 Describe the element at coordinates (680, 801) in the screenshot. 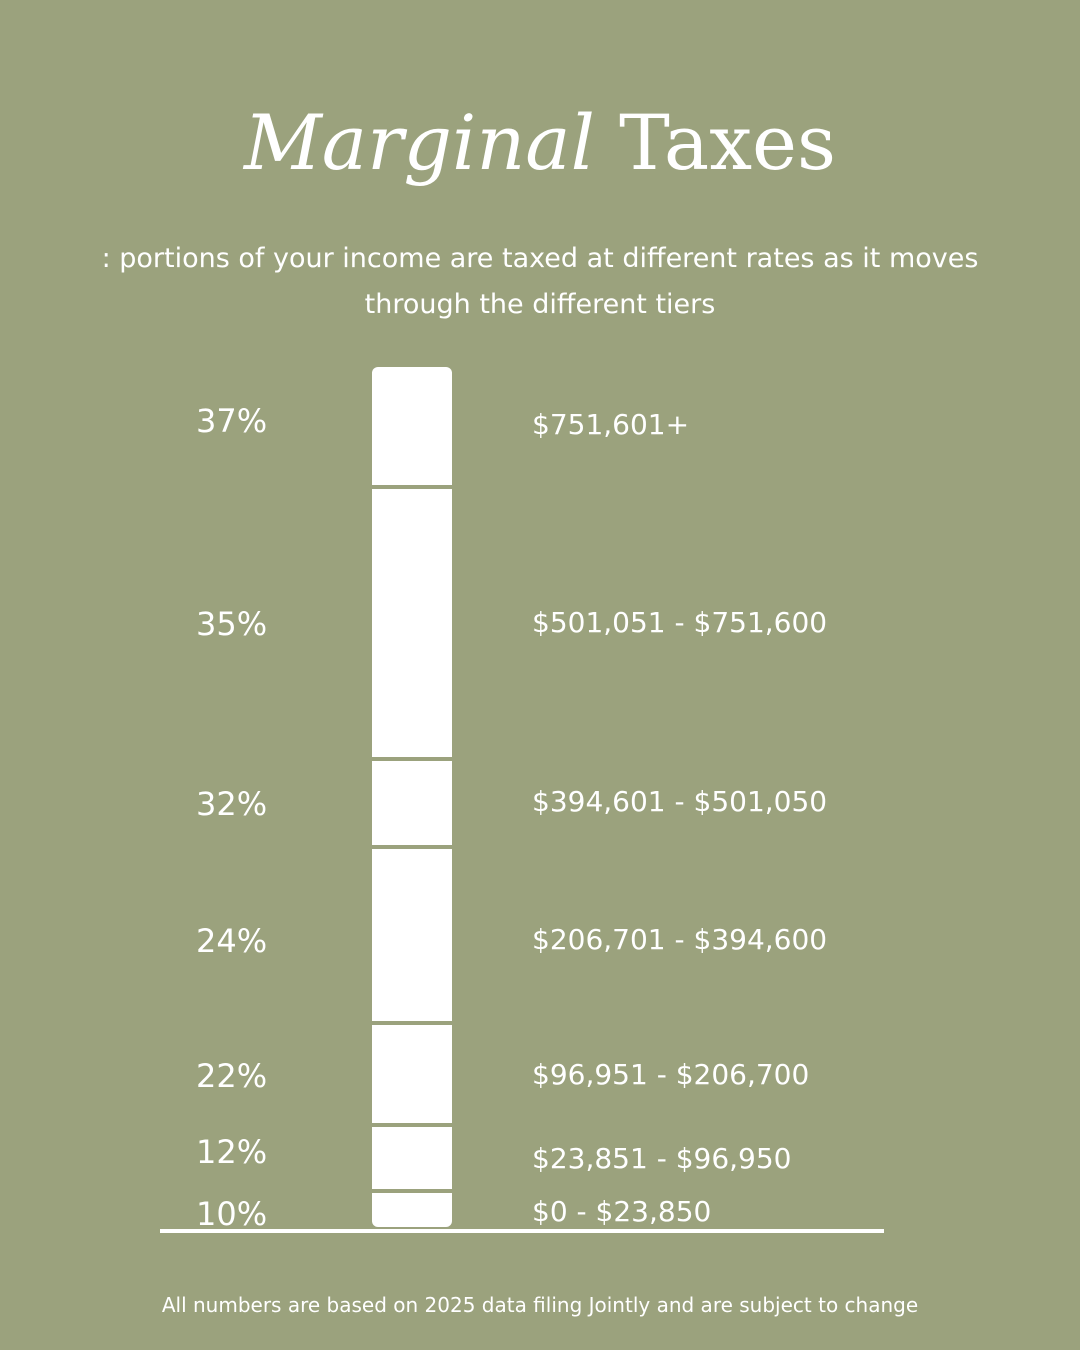

I see `range-32: $394,601 - $501,050` at that location.